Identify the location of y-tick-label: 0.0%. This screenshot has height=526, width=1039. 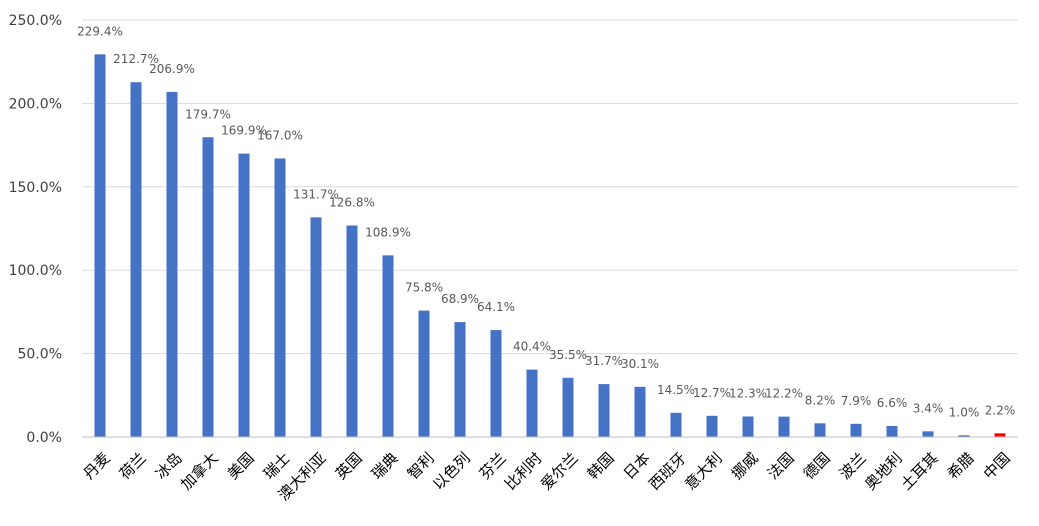
(44, 438).